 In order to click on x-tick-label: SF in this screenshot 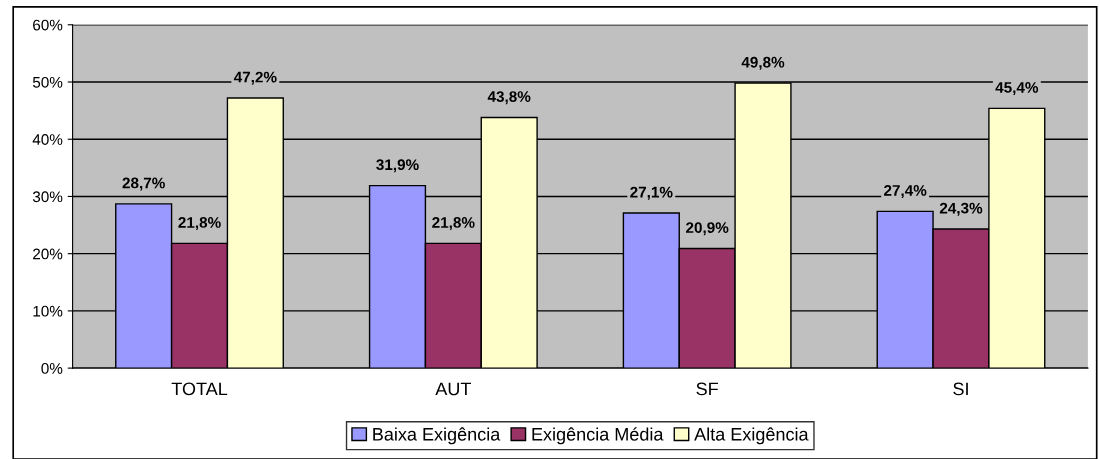, I will do `click(707, 389)`.